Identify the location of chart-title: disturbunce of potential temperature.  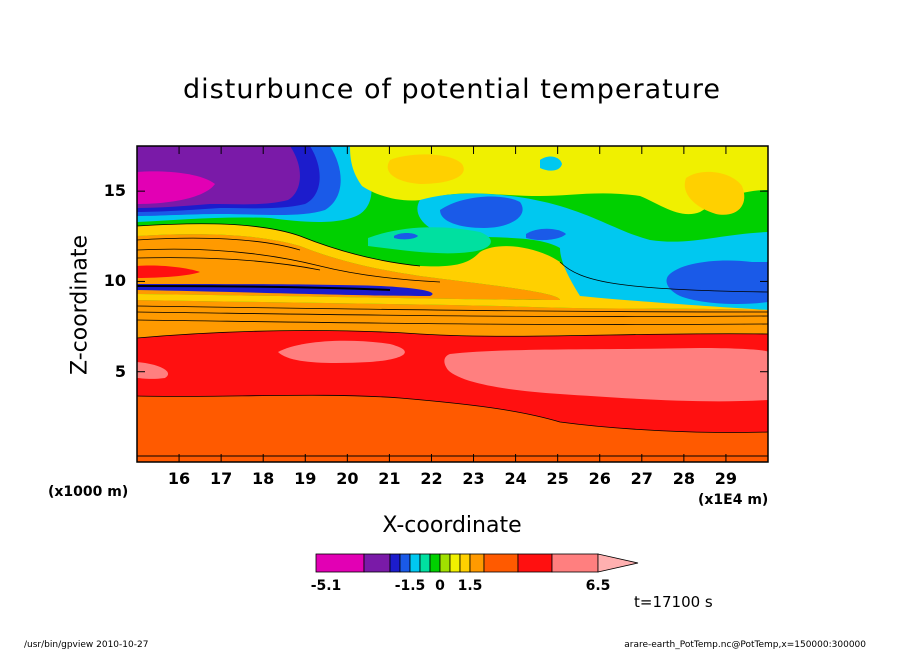
(452, 89).